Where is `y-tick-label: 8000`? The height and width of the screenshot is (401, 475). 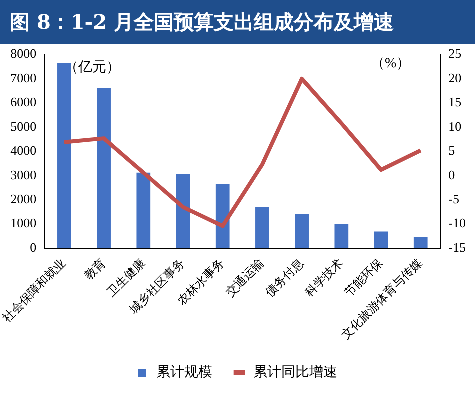
y-tick-label: 8000 is located at coordinates (23, 54).